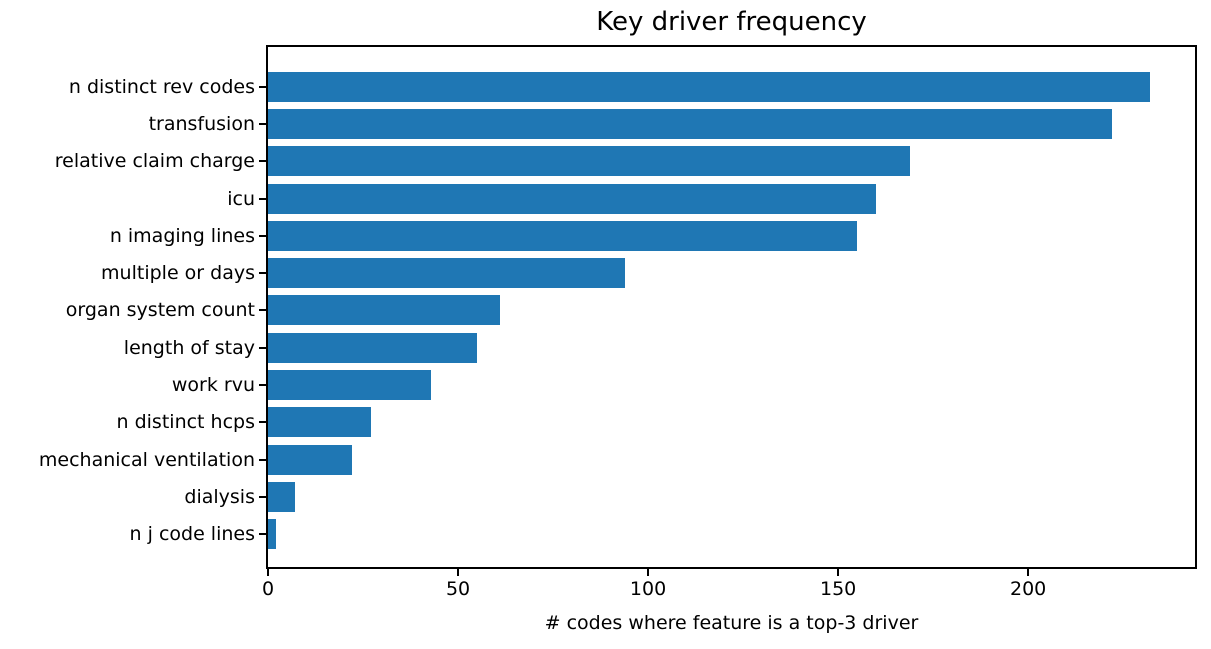 The width and height of the screenshot is (1211, 649). Describe the element at coordinates (178, 273) in the screenshot. I see `y-axis-label: multiple or days` at that location.